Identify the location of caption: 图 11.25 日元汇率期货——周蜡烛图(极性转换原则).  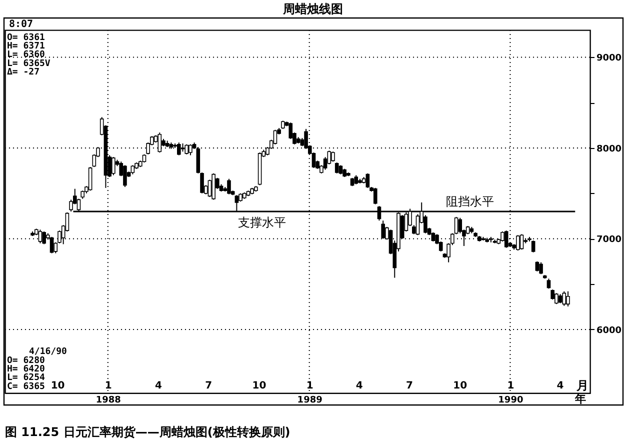
(147, 432).